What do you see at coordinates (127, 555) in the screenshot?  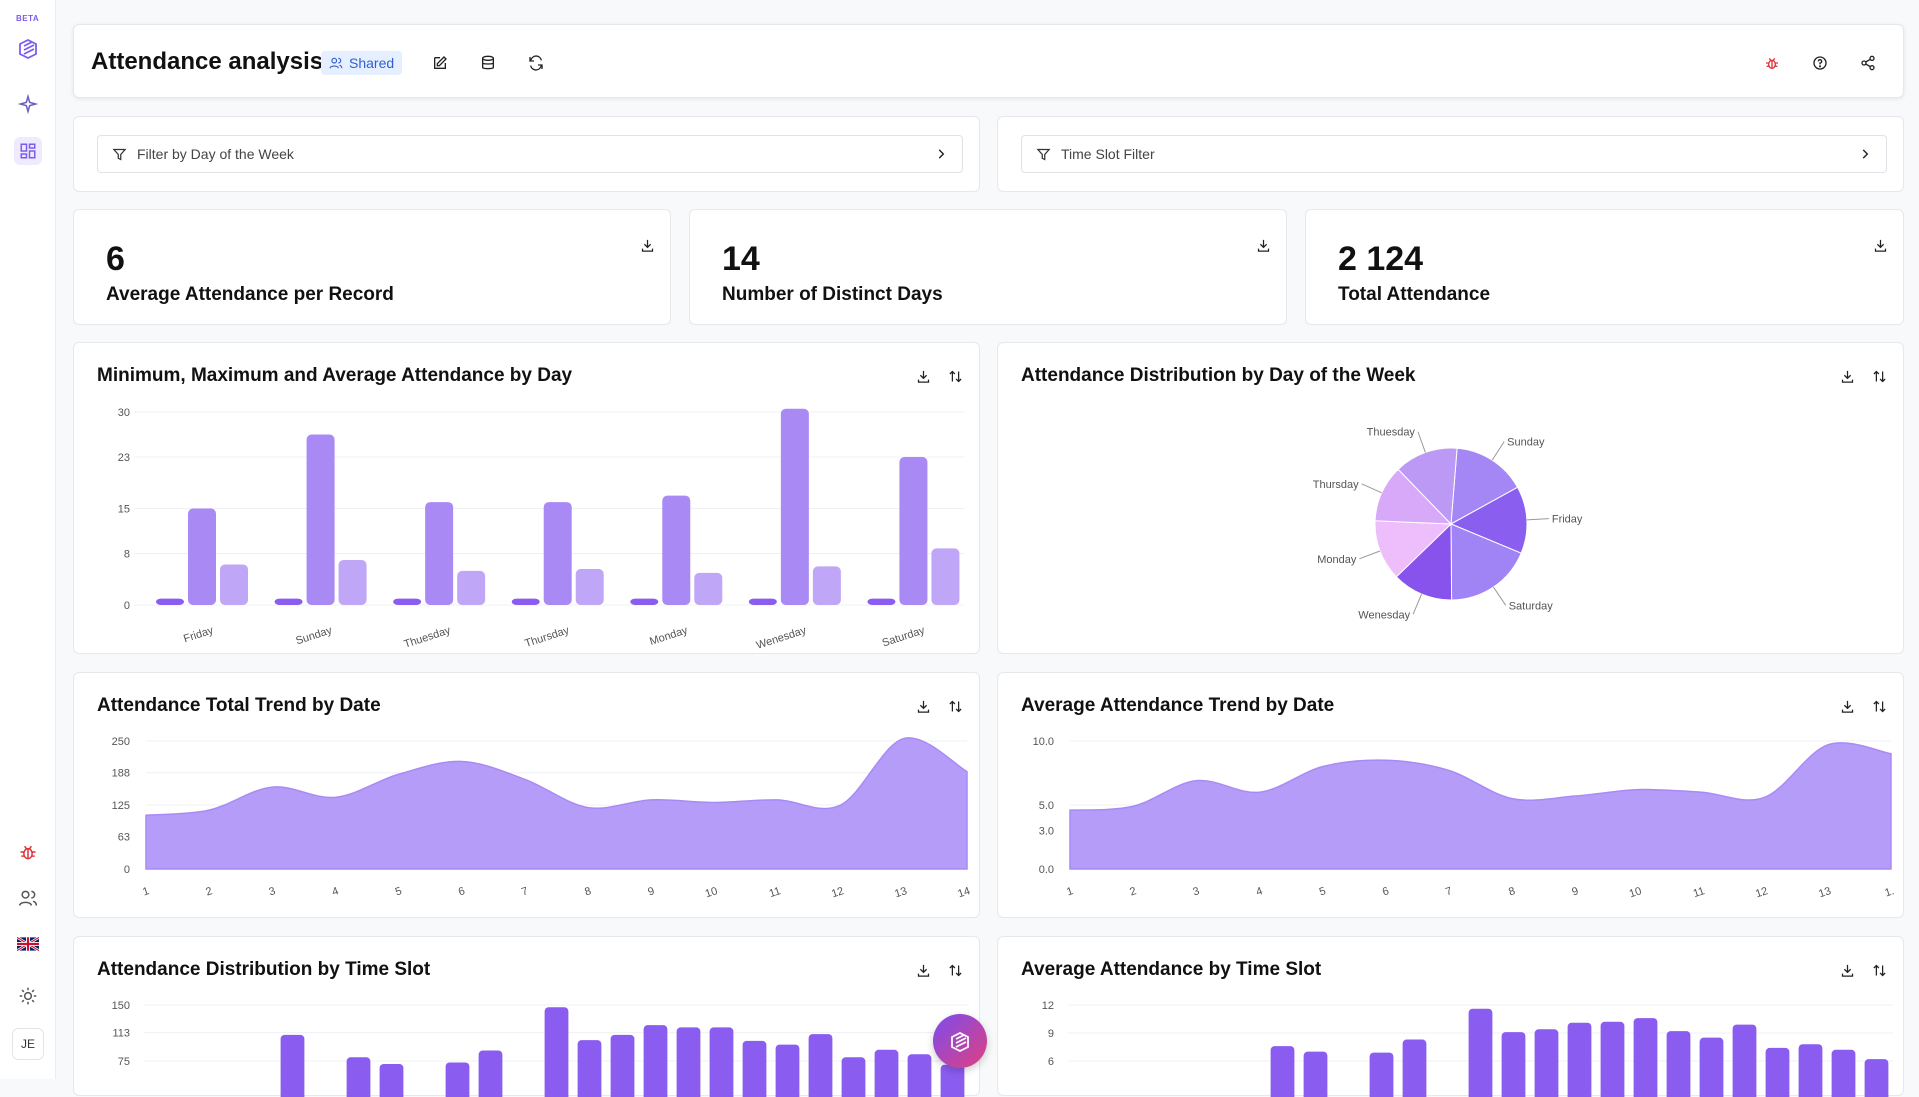 I see `y-tick-label: 8` at bounding box center [127, 555].